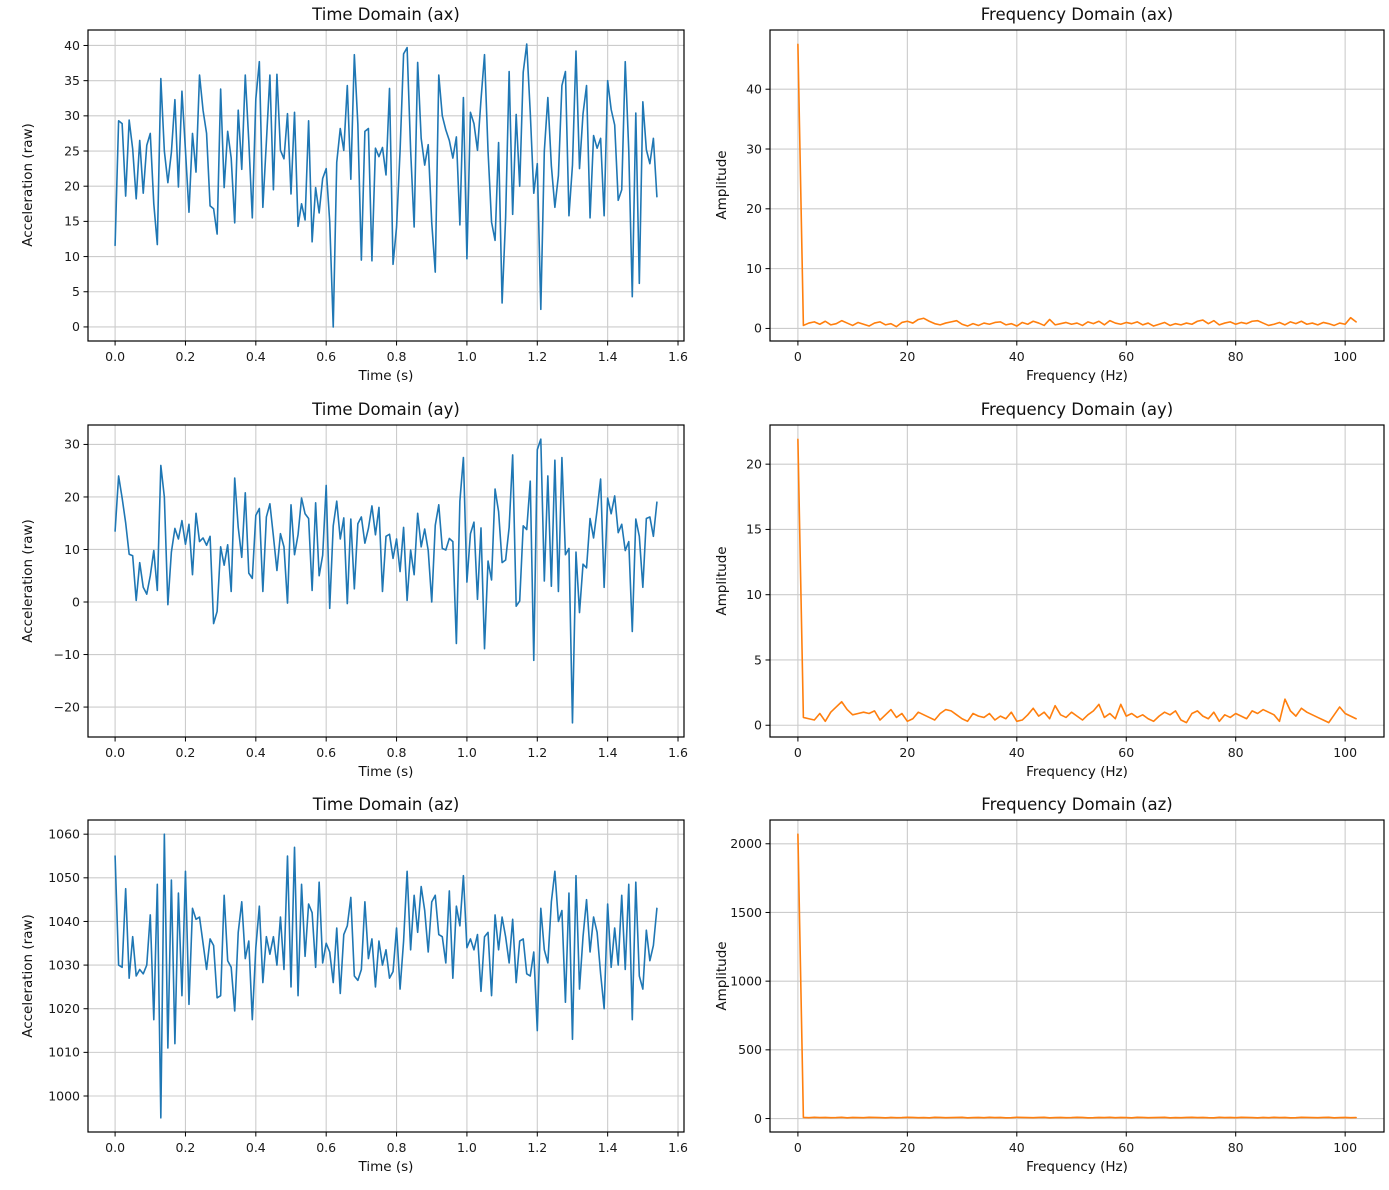  What do you see at coordinates (64, 921) in the screenshot?
I see `svg-text: 1040` at bounding box center [64, 921].